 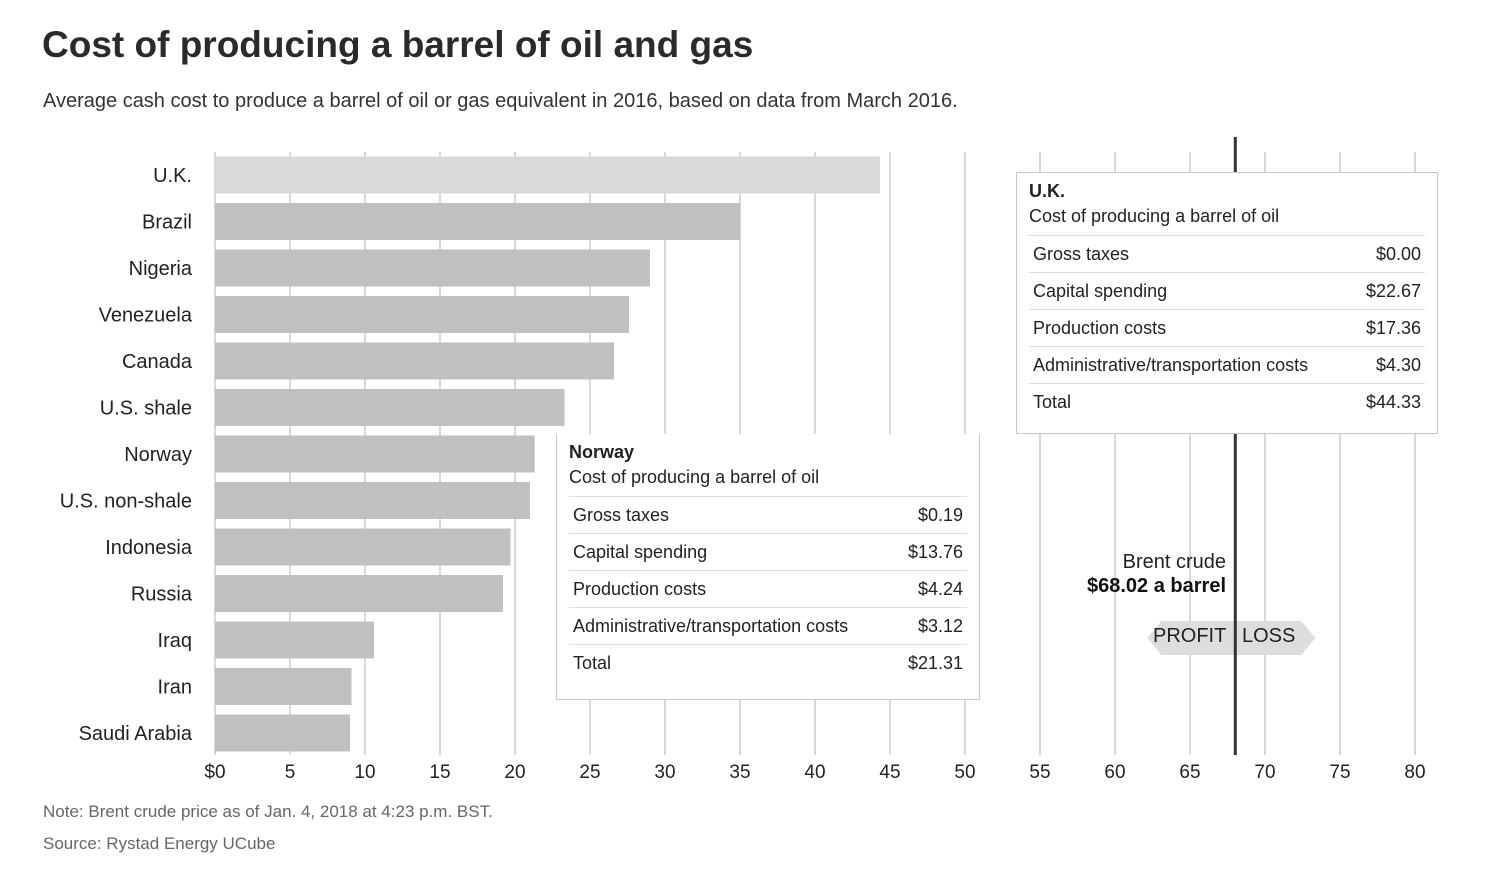 What do you see at coordinates (126, 502) in the screenshot?
I see `category-label: U.S. non-shale` at bounding box center [126, 502].